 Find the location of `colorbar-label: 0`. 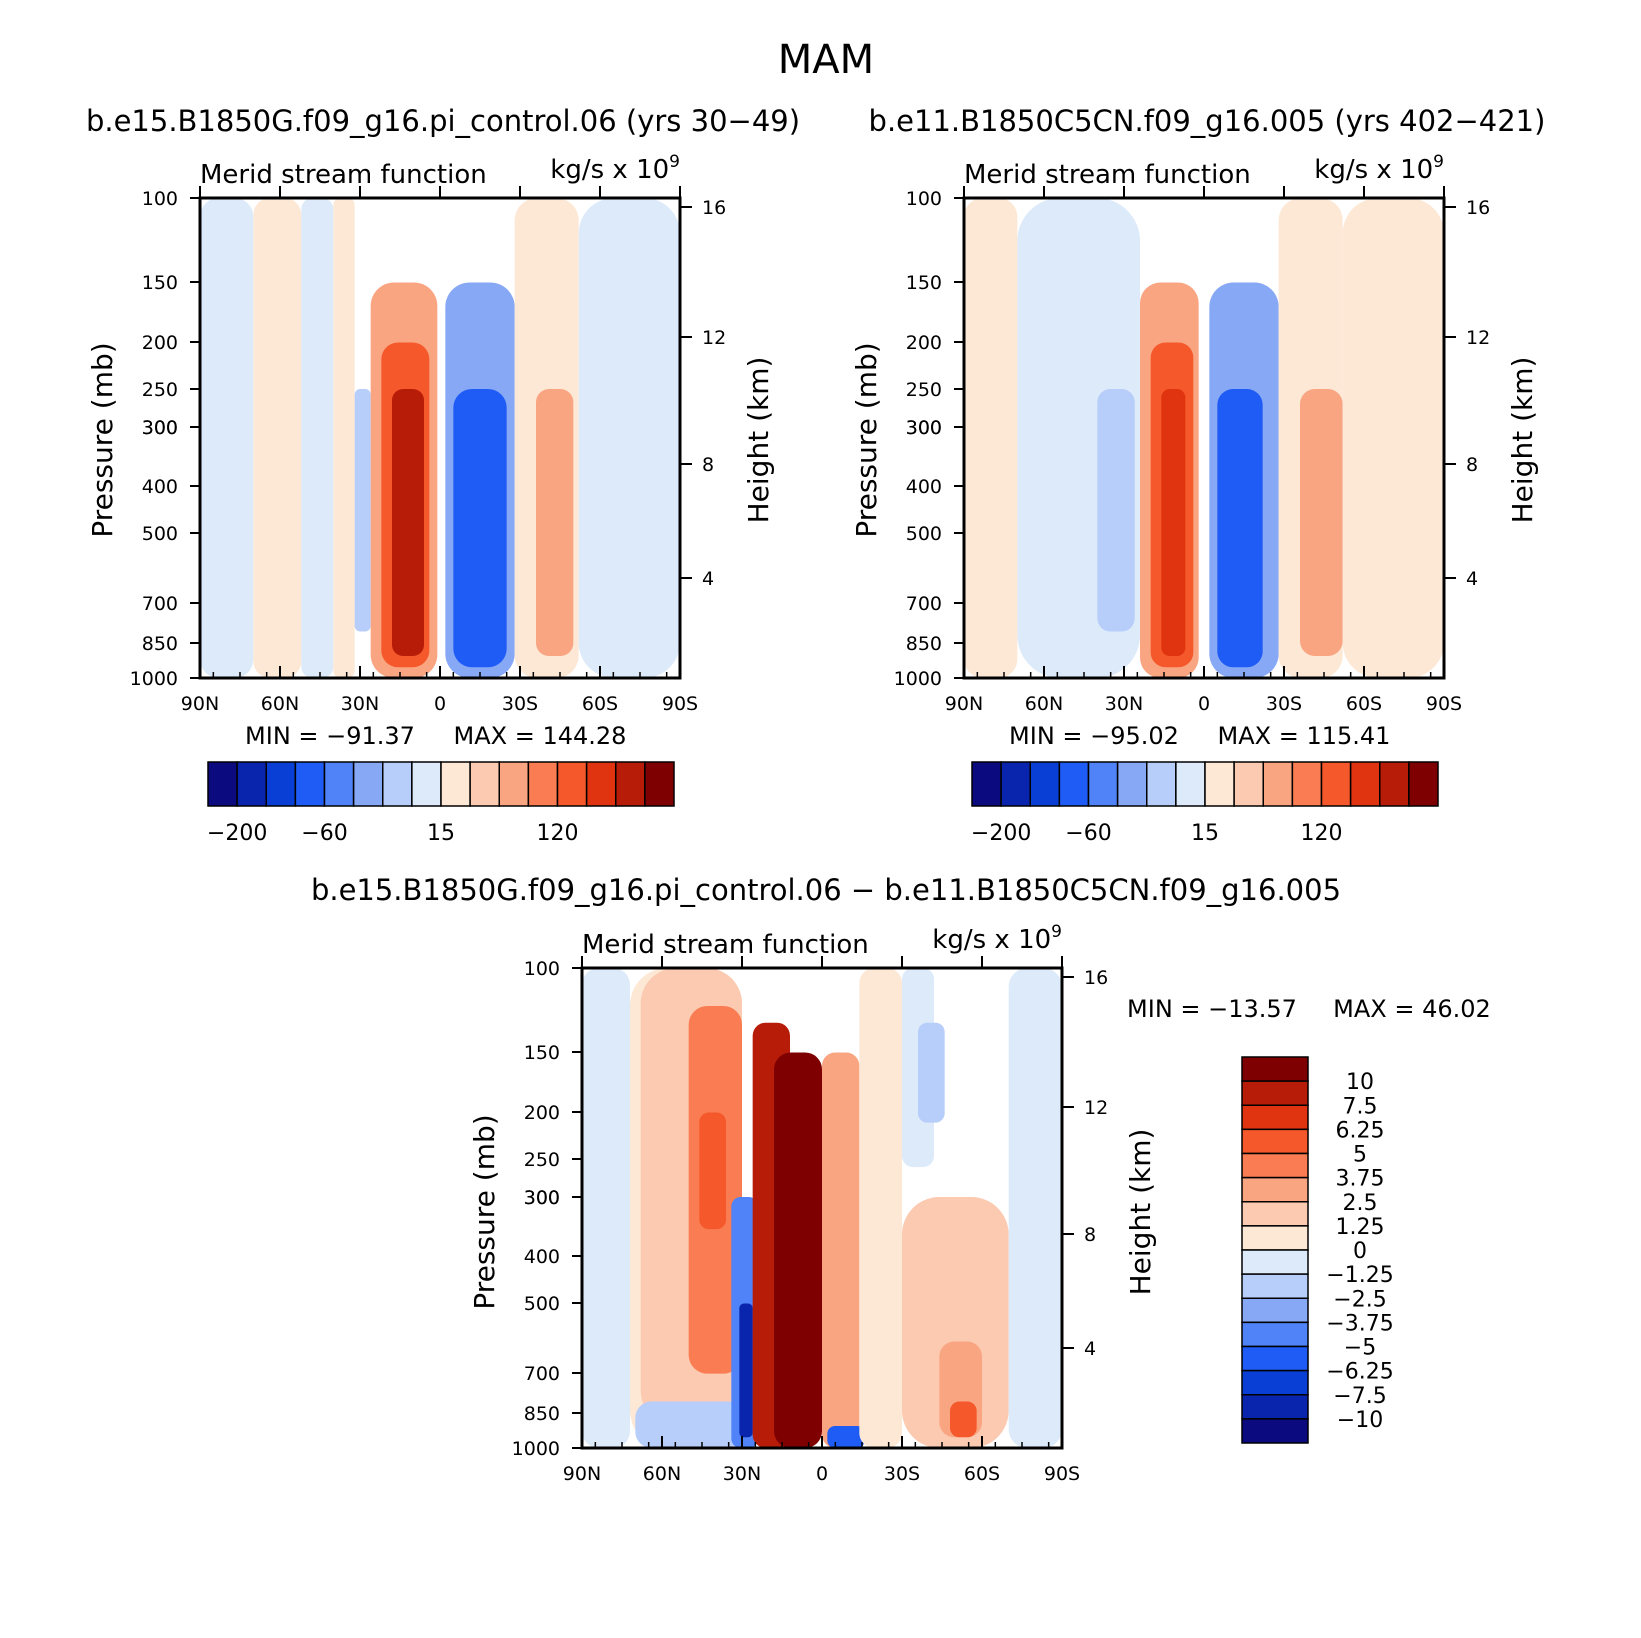

colorbar-label: 0 is located at coordinates (1360, 1251).